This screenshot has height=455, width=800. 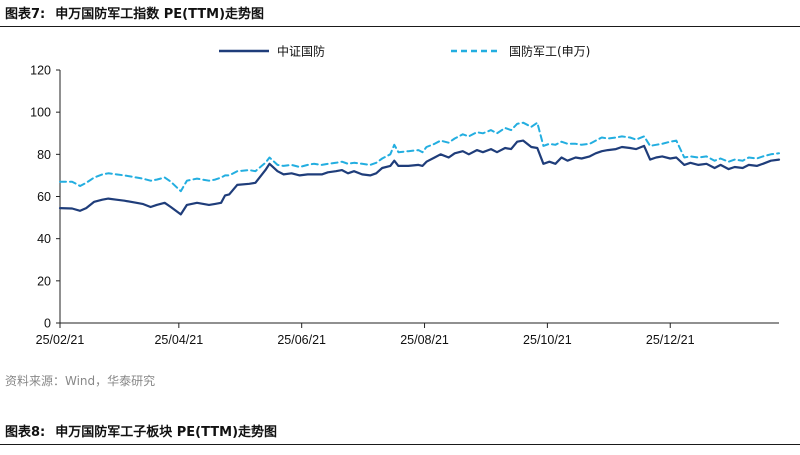 What do you see at coordinates (547, 340) in the screenshot?
I see `x-tick-label: 25/10/21` at bounding box center [547, 340].